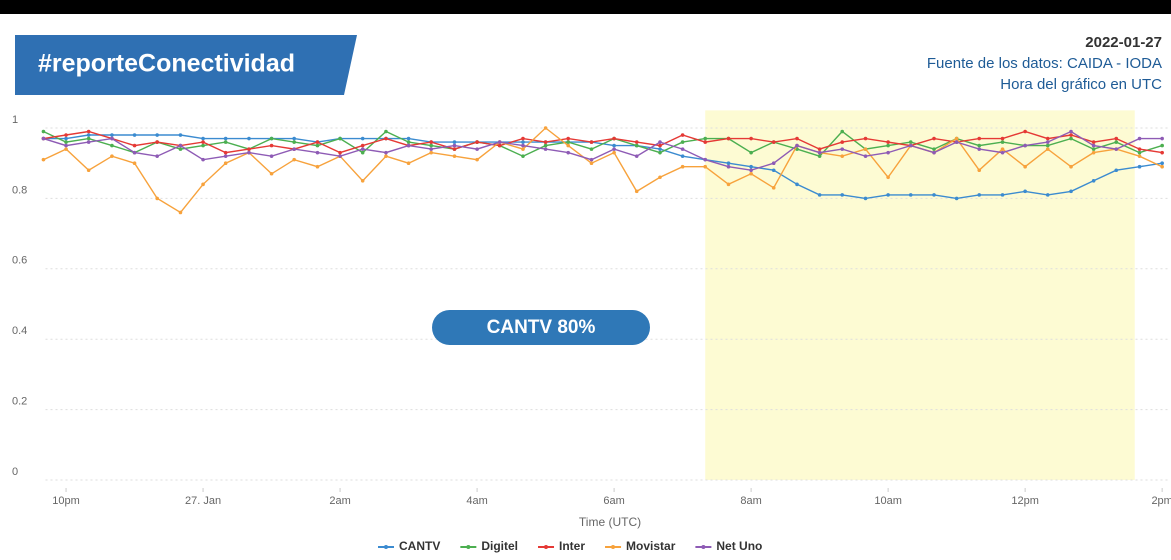 This screenshot has height=560, width=1171. What do you see at coordinates (339, 501) in the screenshot?
I see `x-tick-label: 2am` at bounding box center [339, 501].